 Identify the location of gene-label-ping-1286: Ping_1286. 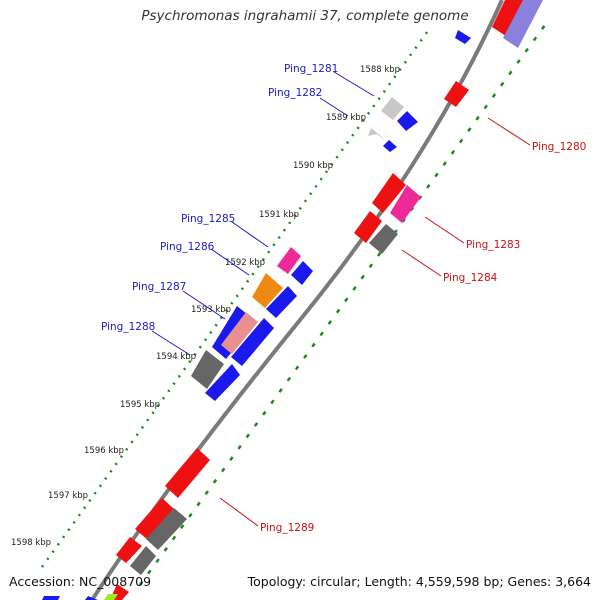
(187, 247).